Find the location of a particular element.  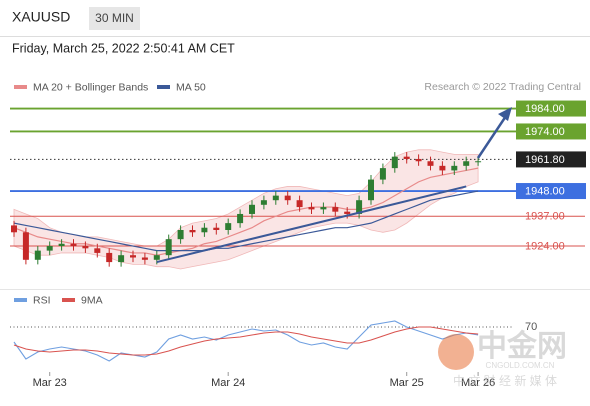

interval-box is located at coordinates (114, 18).